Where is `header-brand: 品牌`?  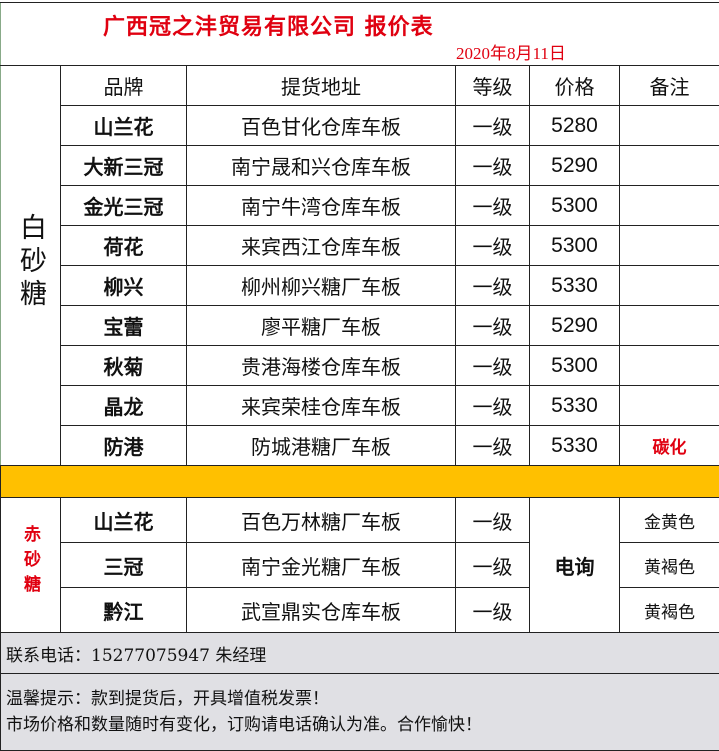 header-brand: 品牌 is located at coordinates (123, 85).